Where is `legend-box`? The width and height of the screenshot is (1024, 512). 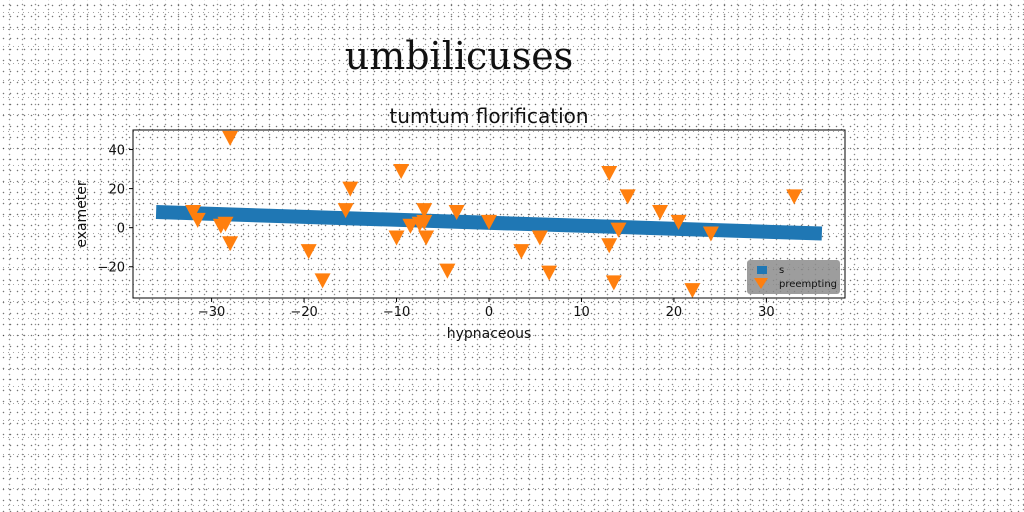
legend-box is located at coordinates (793, 277).